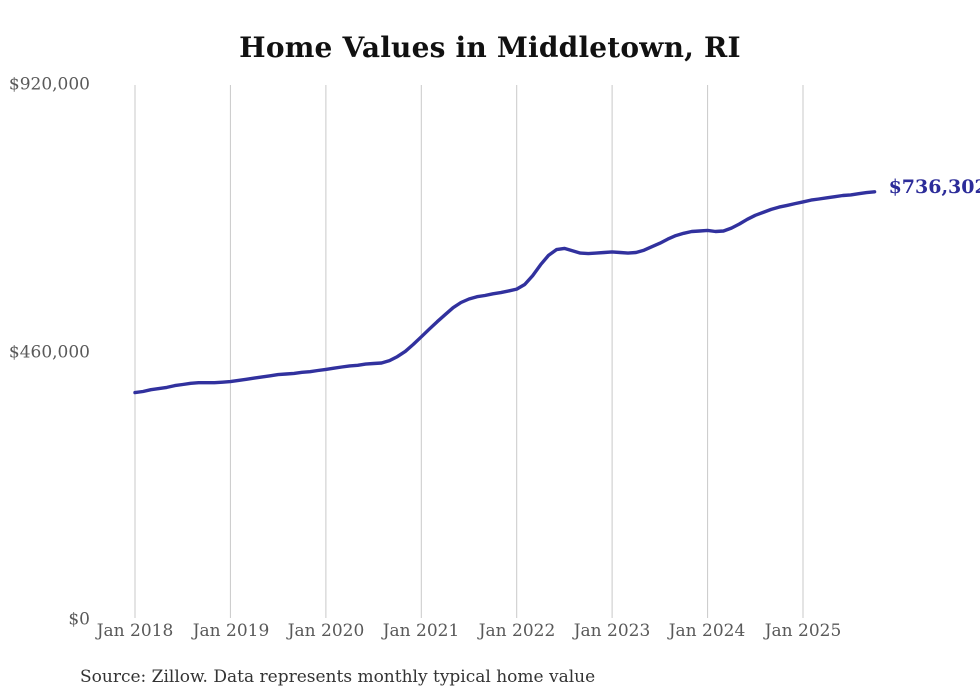 The image size is (980, 699). I want to click on x-tick-label-2023: Jan 2023, so click(612, 631).